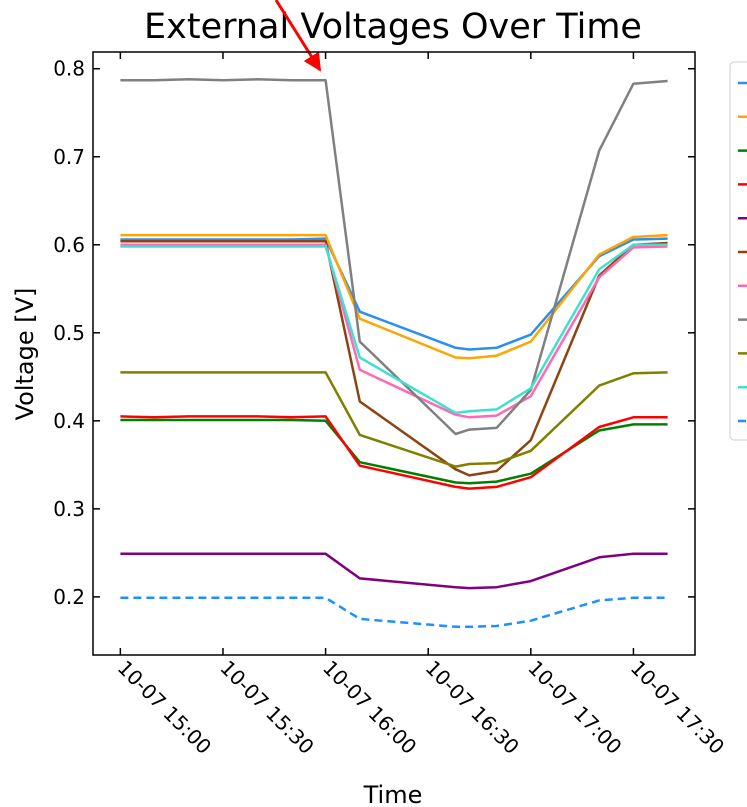 This screenshot has width=747, height=807. I want to click on x-axis-label: Time, so click(393, 794).